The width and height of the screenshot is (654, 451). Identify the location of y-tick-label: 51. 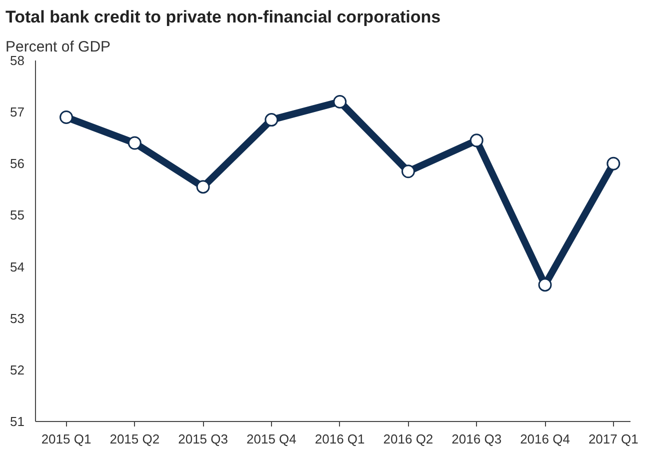
(17, 421).